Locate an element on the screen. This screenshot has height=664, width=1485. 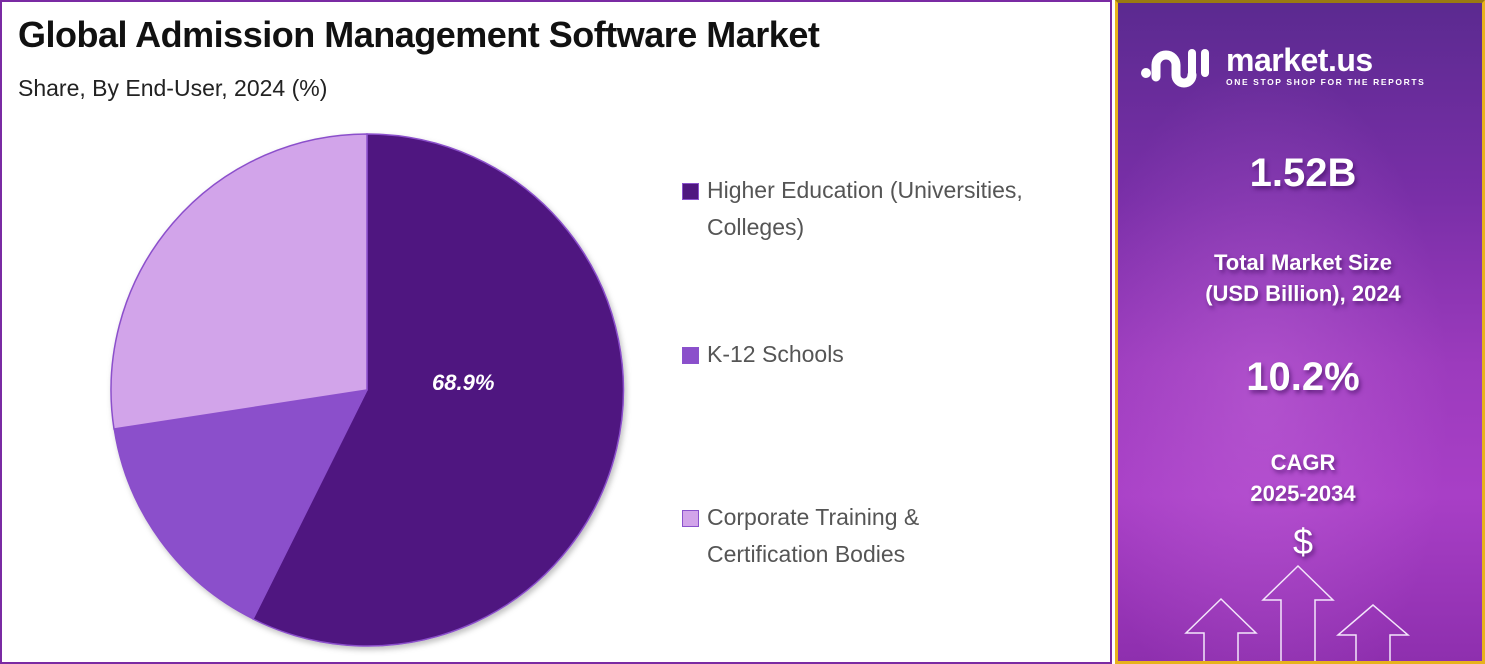
chart-subtitle: Share, By End-User, 2024 (%) is located at coordinates (173, 88).